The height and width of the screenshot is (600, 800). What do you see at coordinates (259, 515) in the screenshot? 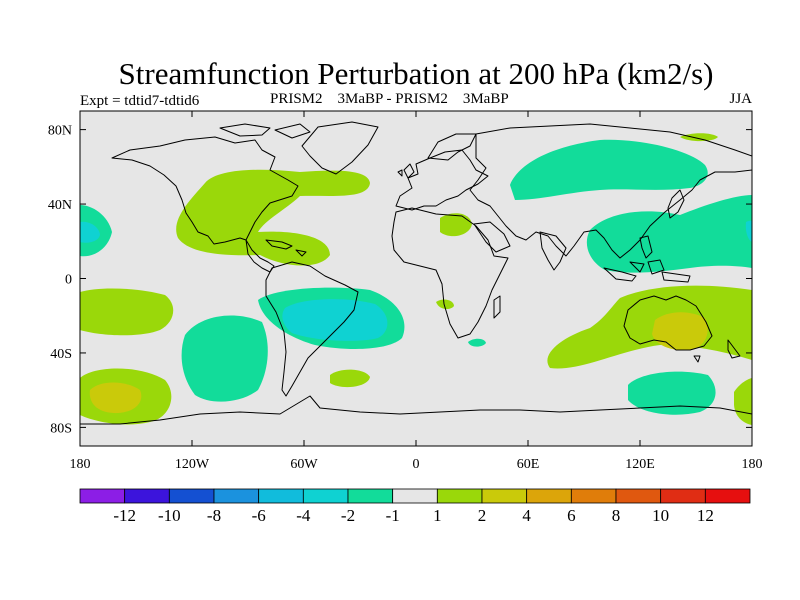
I see `colorbar-label: -6` at bounding box center [259, 515].